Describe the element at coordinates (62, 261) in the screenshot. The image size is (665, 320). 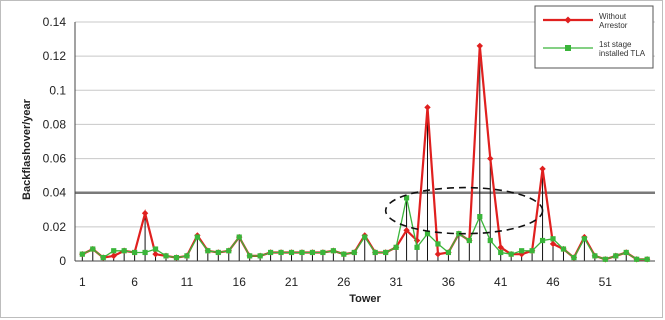
I see `y-tick-label: 0` at that location.